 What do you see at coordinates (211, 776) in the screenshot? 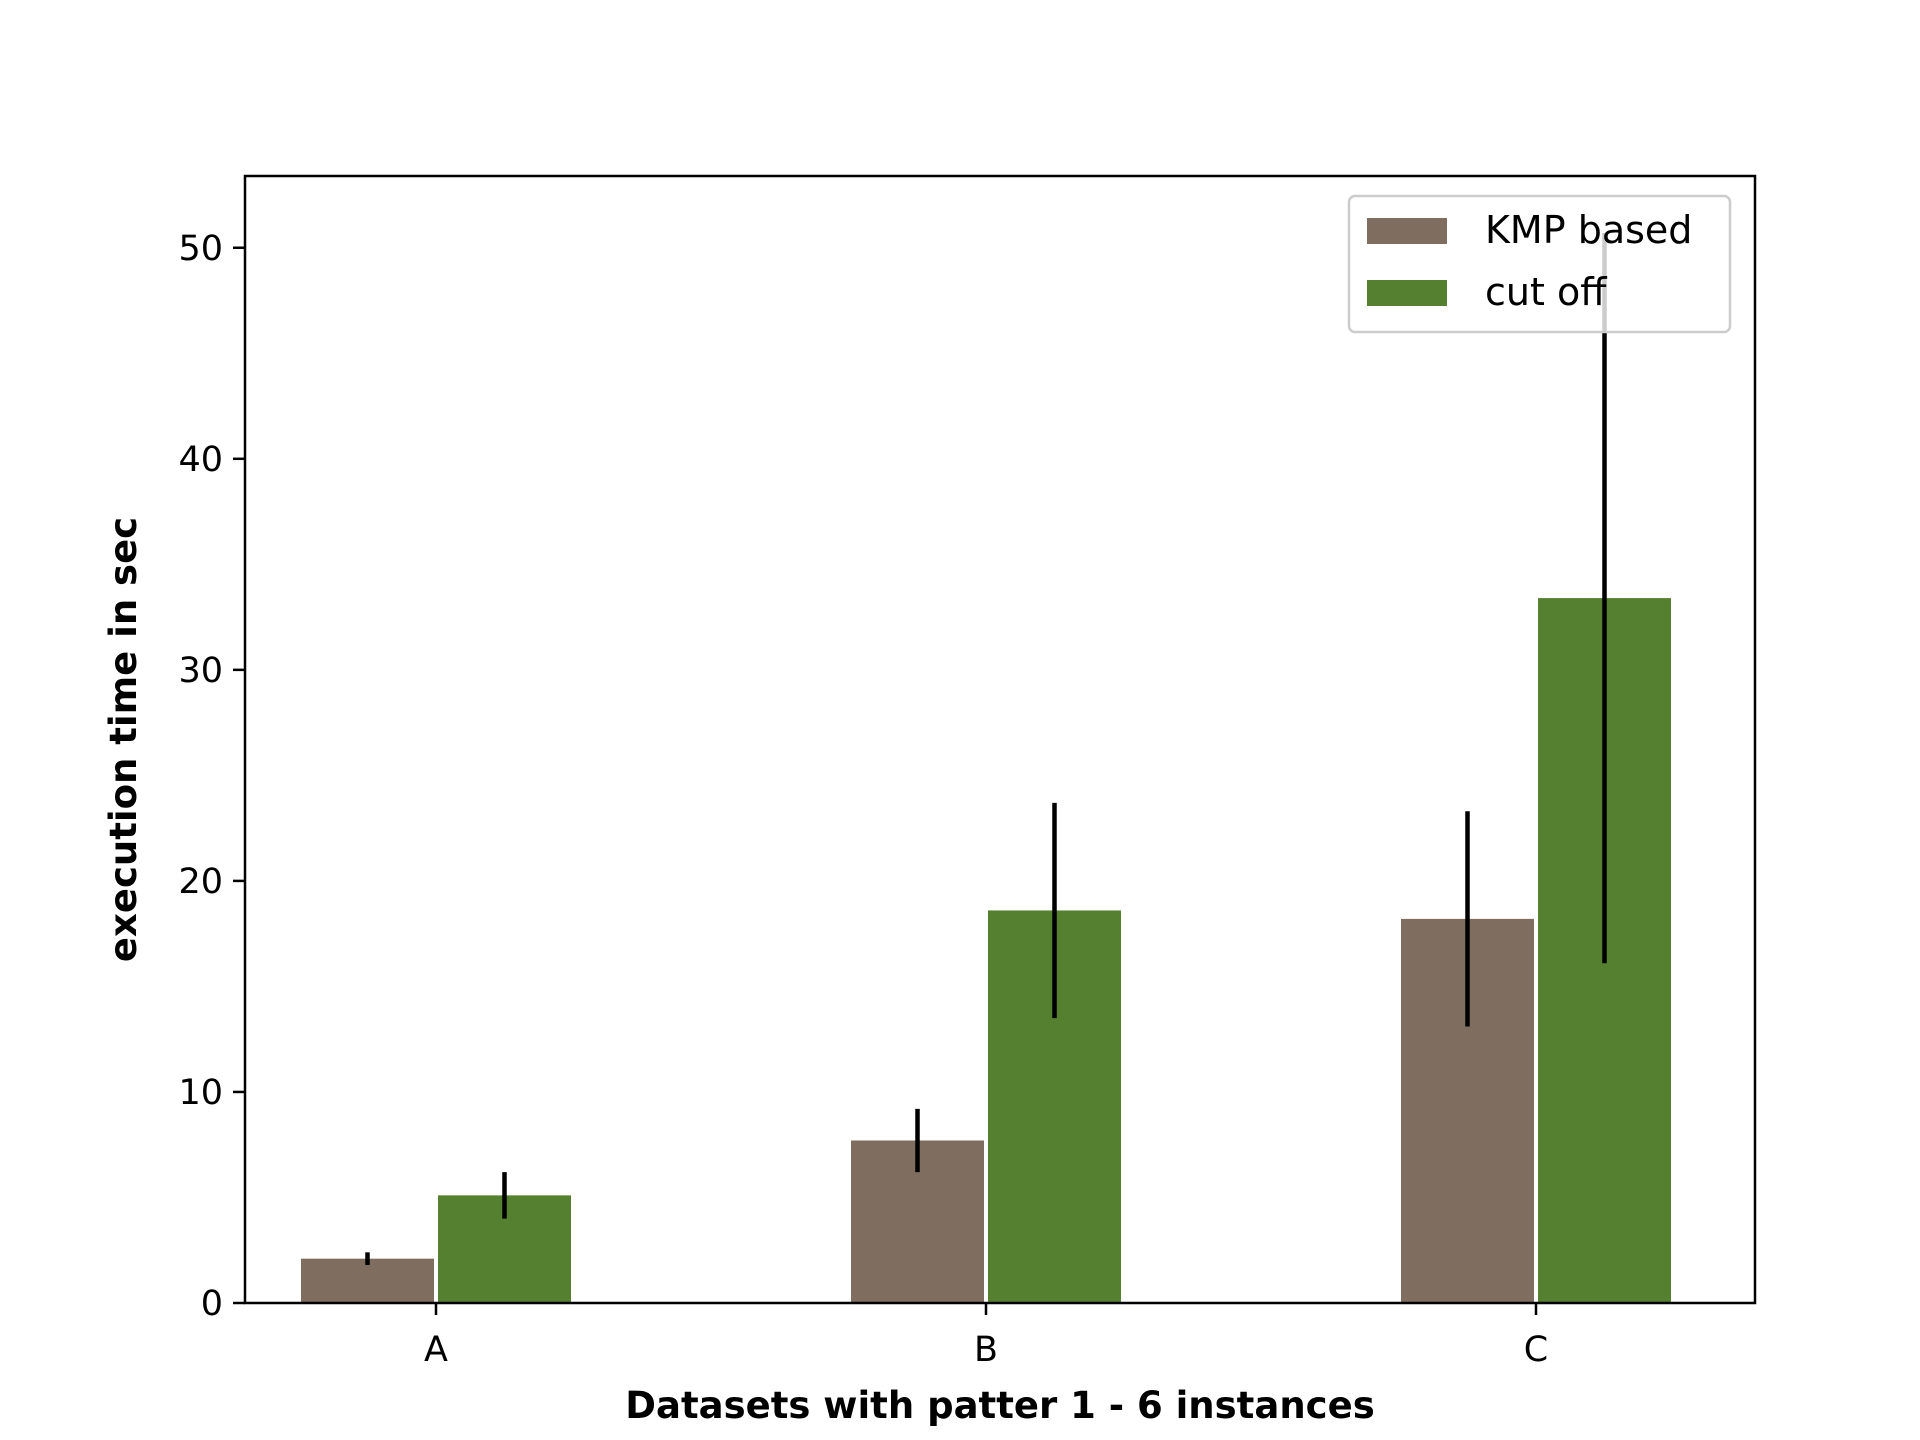
I see `y-axis-ticks: 0 10 20 30 40 50` at bounding box center [211, 776].